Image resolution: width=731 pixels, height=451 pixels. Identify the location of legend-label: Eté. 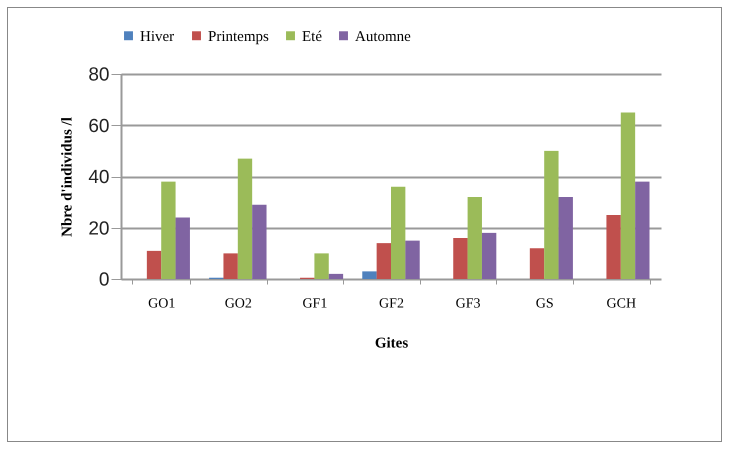
(312, 36).